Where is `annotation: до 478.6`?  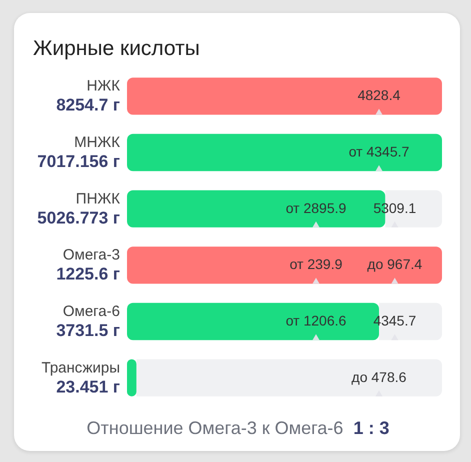
annotation: до 478.6 is located at coordinates (379, 376).